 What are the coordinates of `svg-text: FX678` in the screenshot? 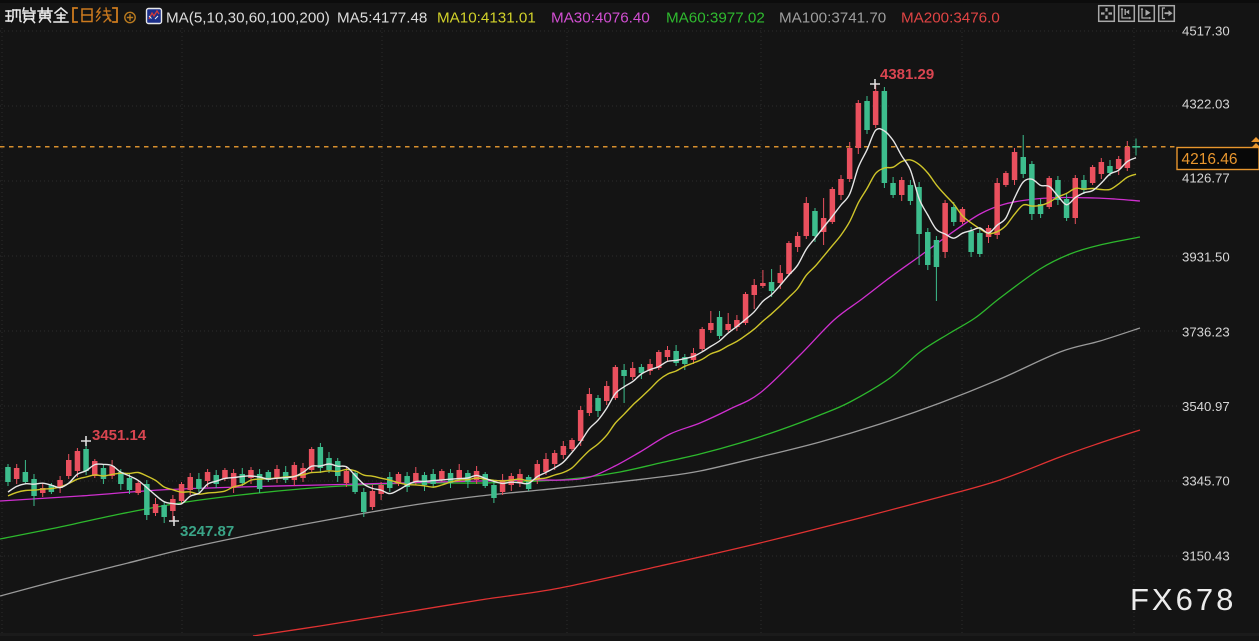 It's located at (1183, 599).